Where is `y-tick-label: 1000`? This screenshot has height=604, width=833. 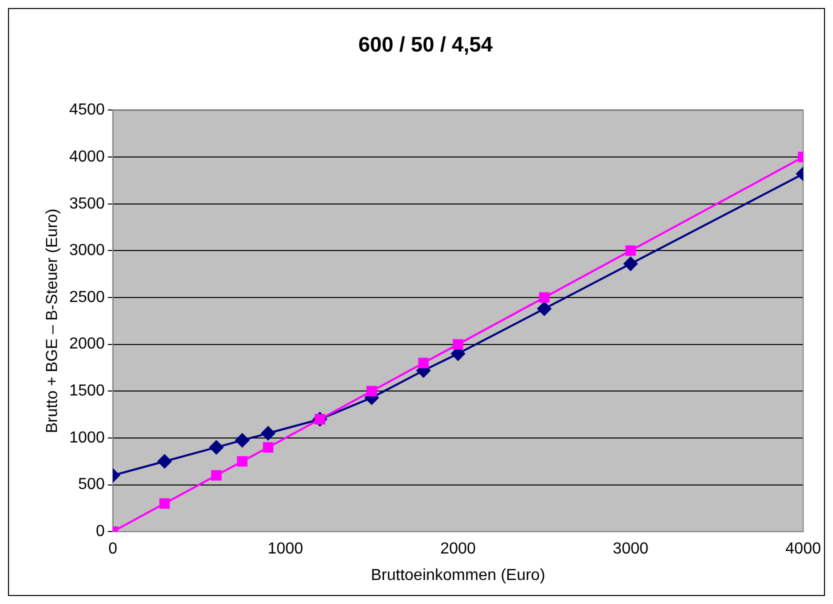
y-tick-label: 1000 is located at coordinates (87, 437).